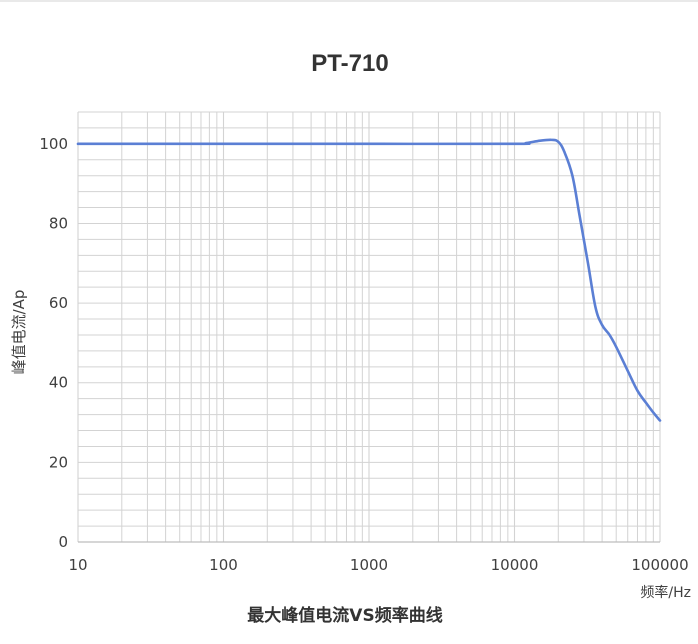 The image size is (698, 644). What do you see at coordinates (223, 565) in the screenshot?
I see `x-tick-label: 100` at bounding box center [223, 565].